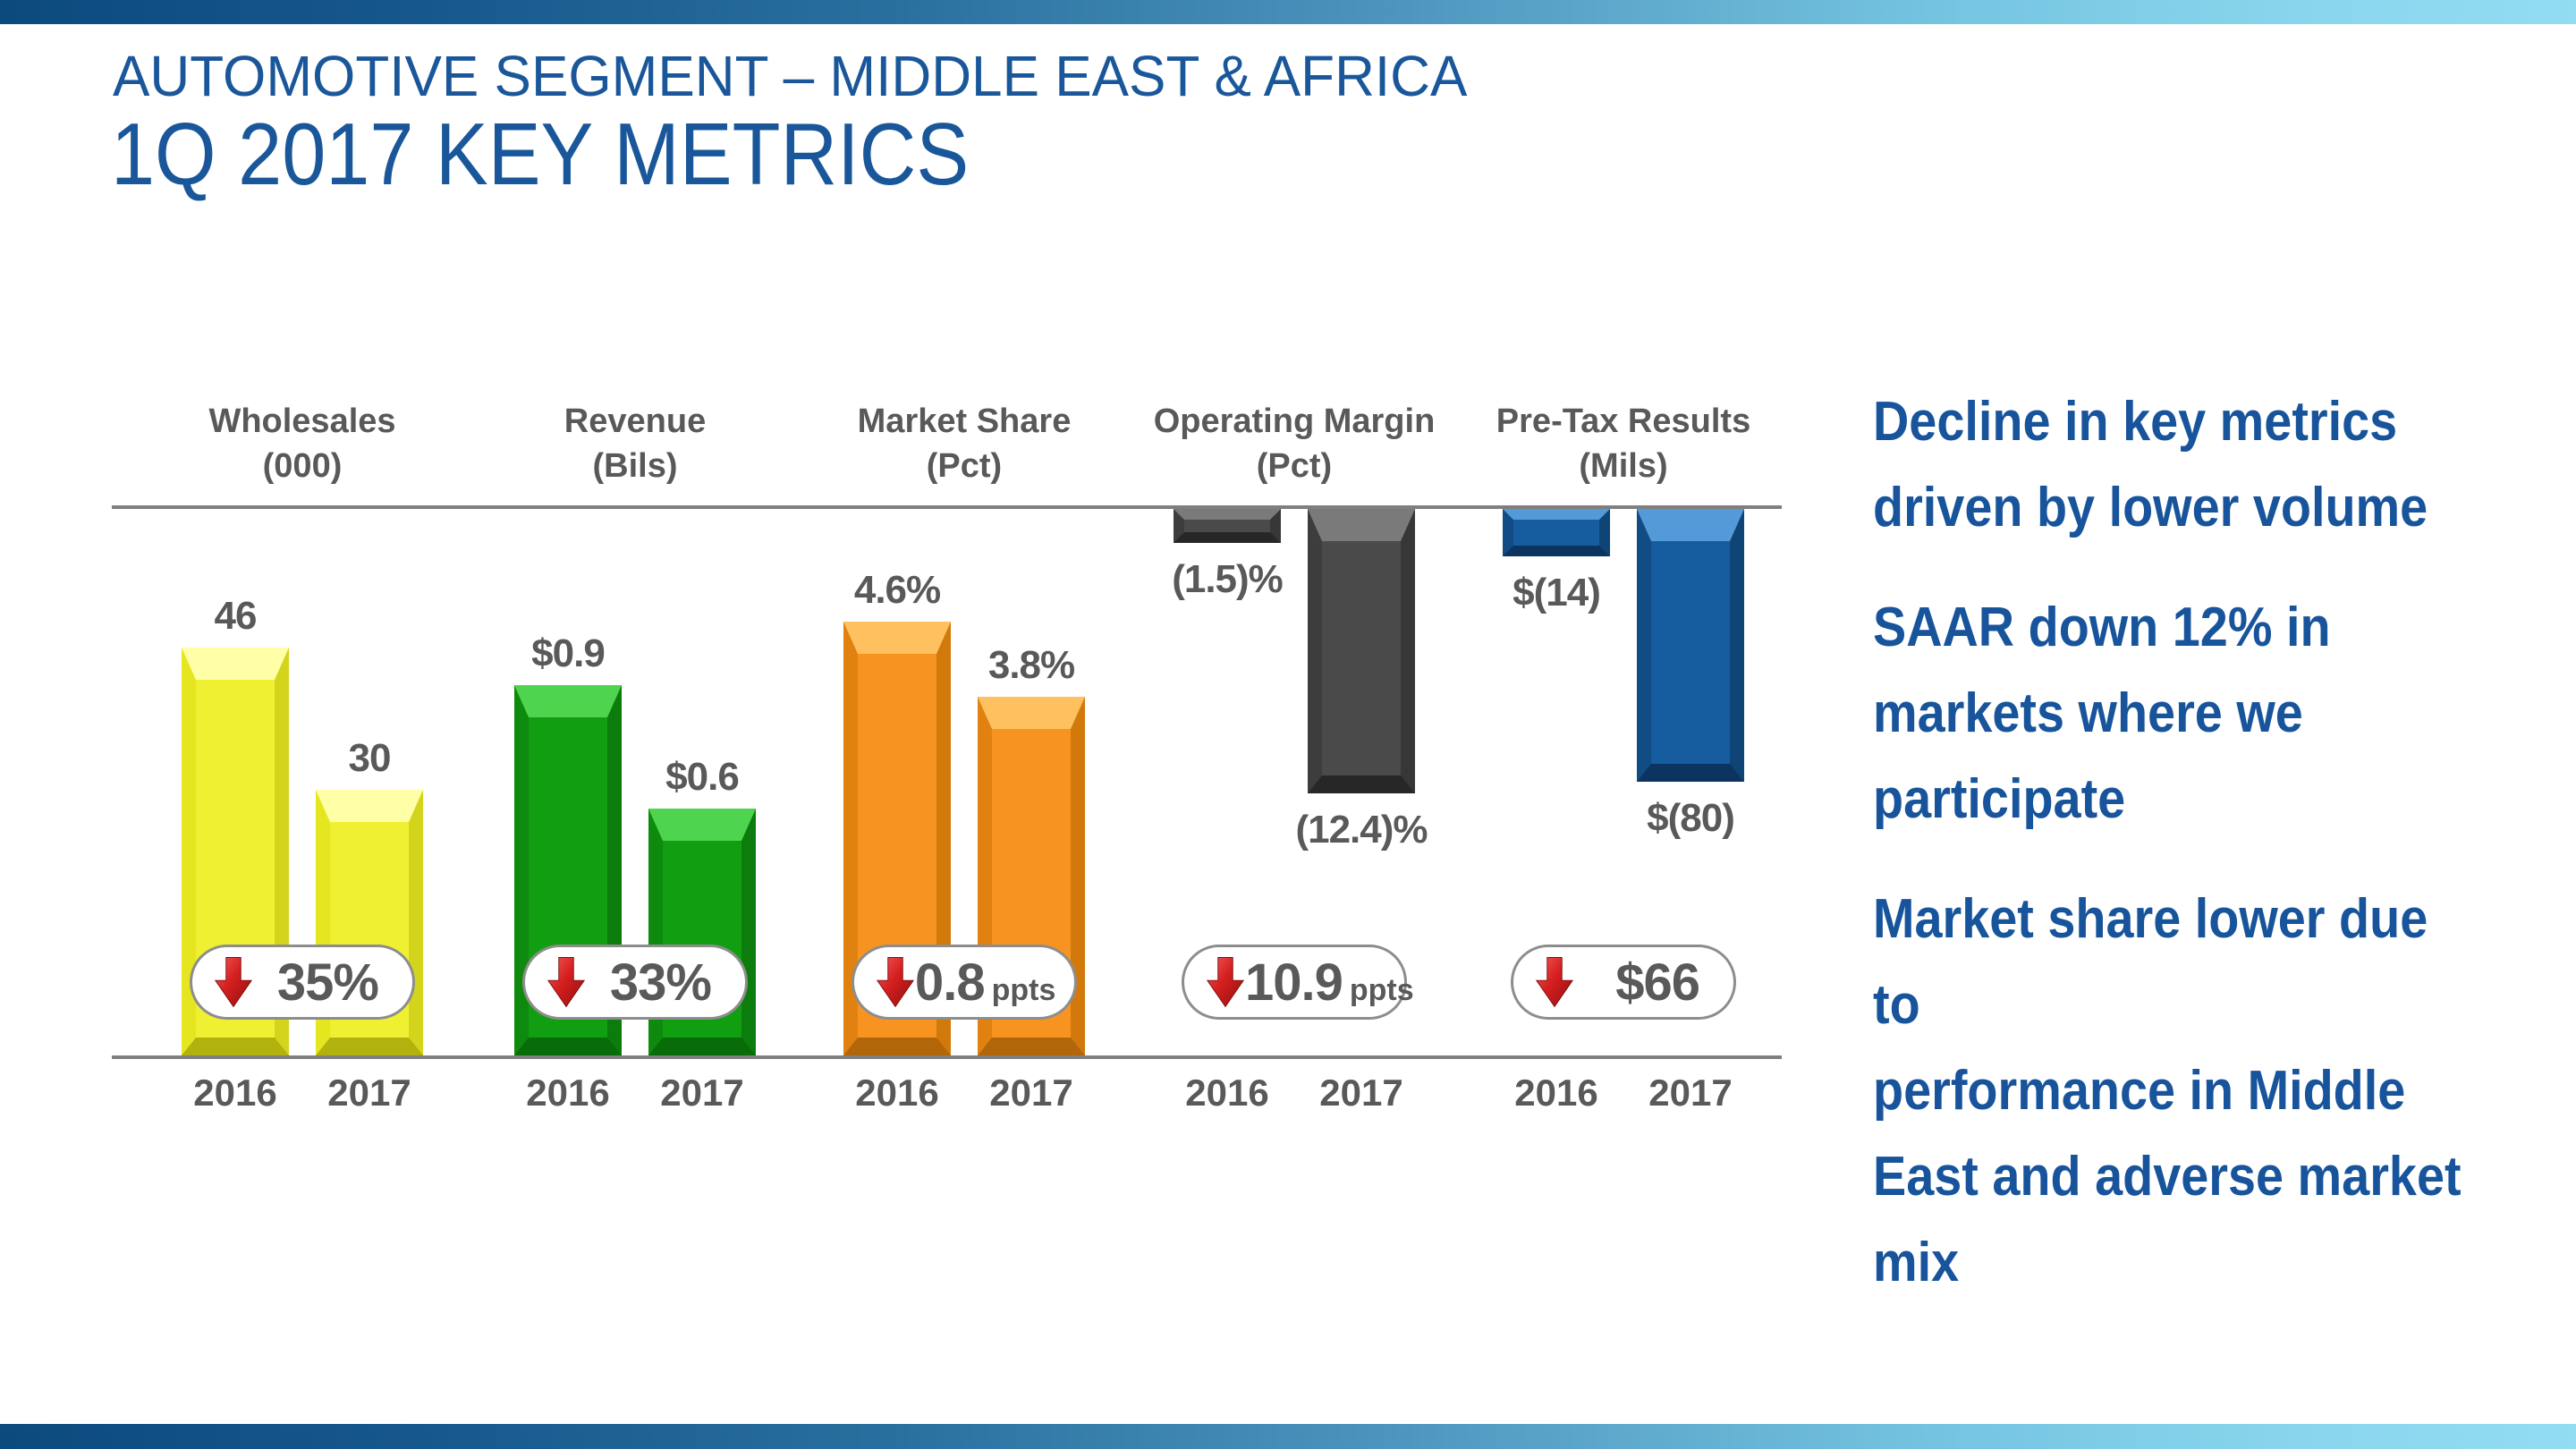 Image resolution: width=2576 pixels, height=1449 pixels. What do you see at coordinates (1294, 443) in the screenshot?
I see `metric-header: Operating Margin (Pct)` at bounding box center [1294, 443].